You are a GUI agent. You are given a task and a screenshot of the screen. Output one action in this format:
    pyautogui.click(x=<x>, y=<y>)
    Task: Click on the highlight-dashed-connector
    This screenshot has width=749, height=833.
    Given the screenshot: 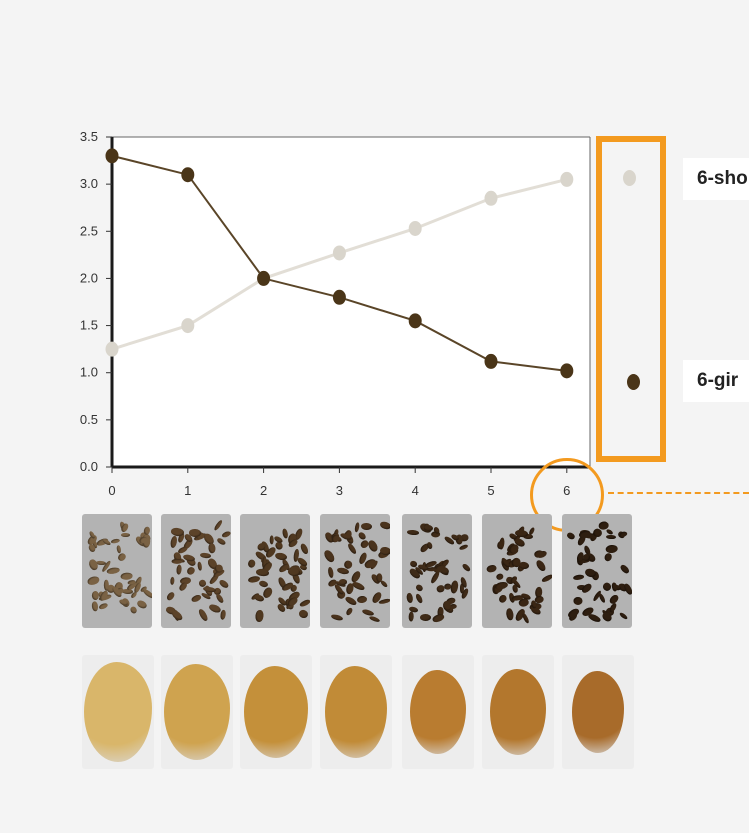 What is the action you would take?
    pyautogui.click(x=678, y=493)
    